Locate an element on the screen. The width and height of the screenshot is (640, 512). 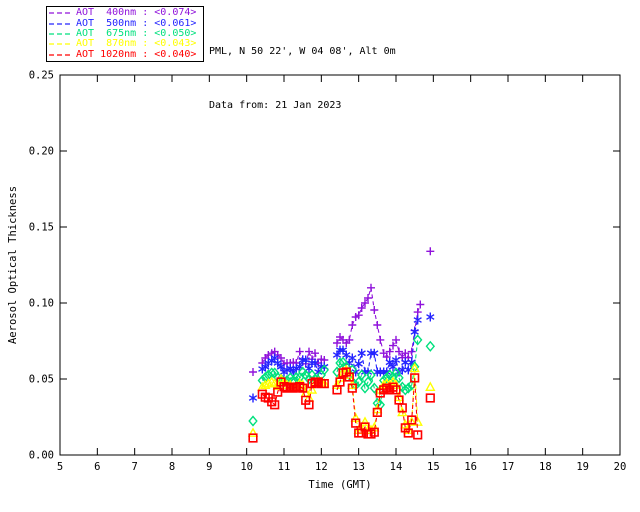
x-tick-label: 18 is located at coordinates (545, 467).